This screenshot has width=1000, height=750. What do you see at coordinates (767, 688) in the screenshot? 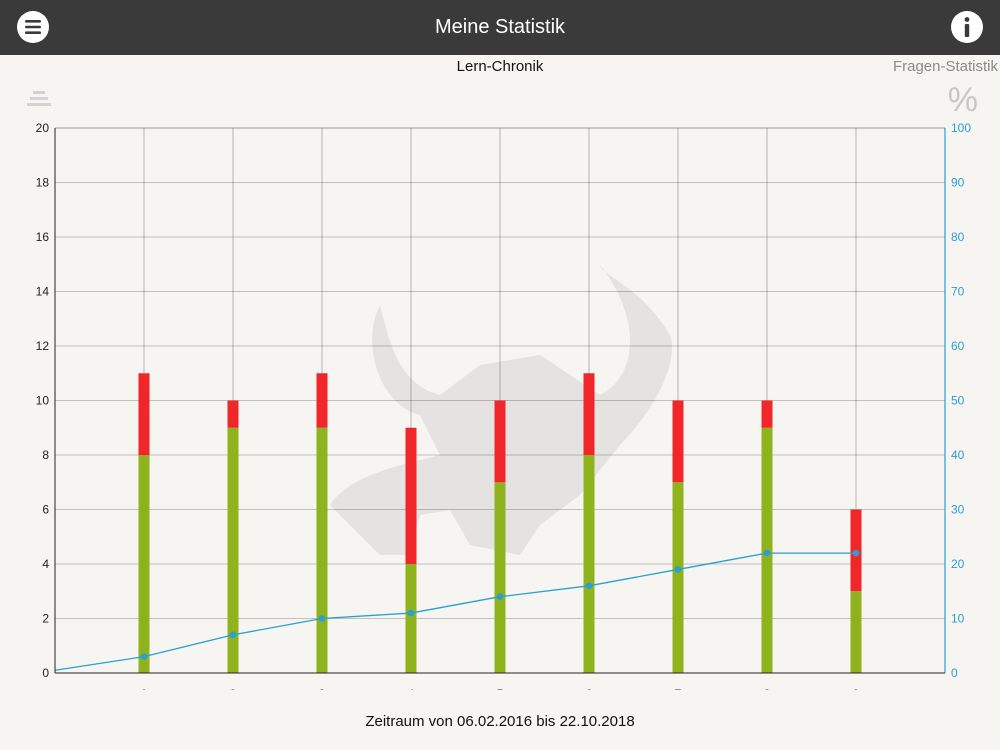
I see `x-tick-label: 8` at bounding box center [767, 688].